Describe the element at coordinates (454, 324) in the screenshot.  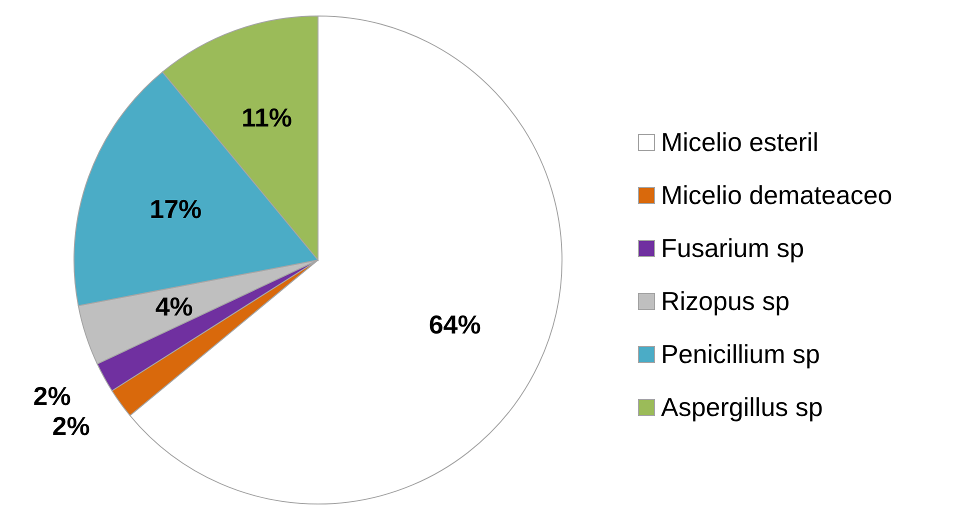
I see `data-label: 64%` at that location.